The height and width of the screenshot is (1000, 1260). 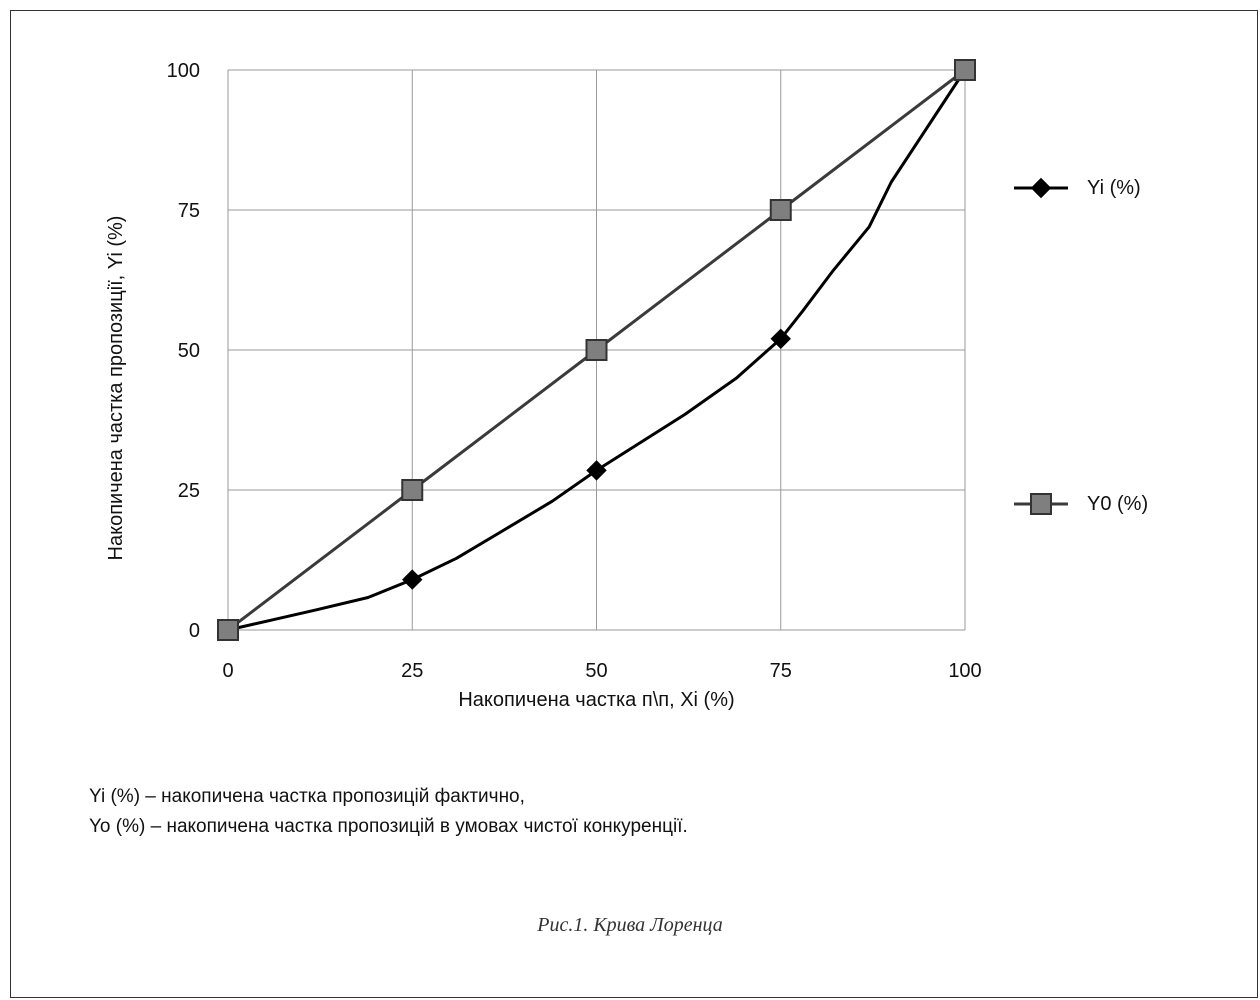 I want to click on x-tick-label: 75, so click(x=781, y=671).